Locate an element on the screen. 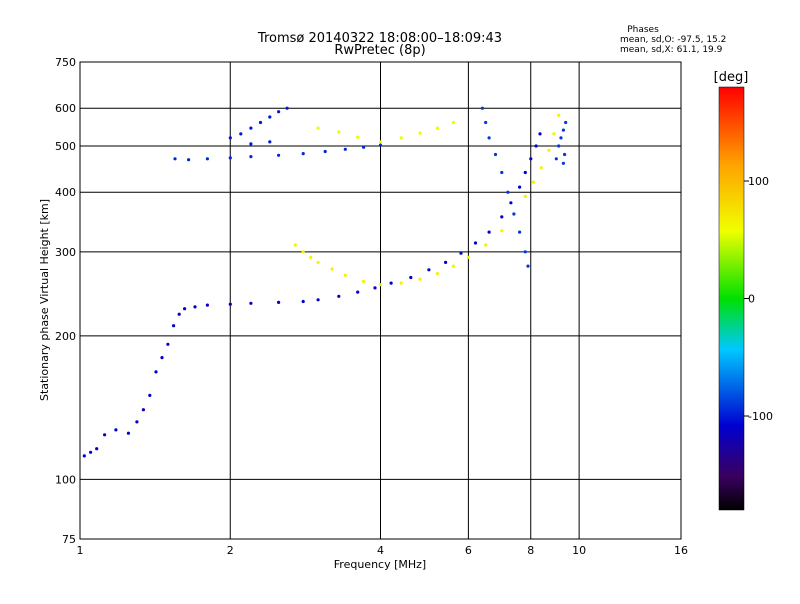 The width and height of the screenshot is (800, 604). x-tick-label: 1 is located at coordinates (80, 550).